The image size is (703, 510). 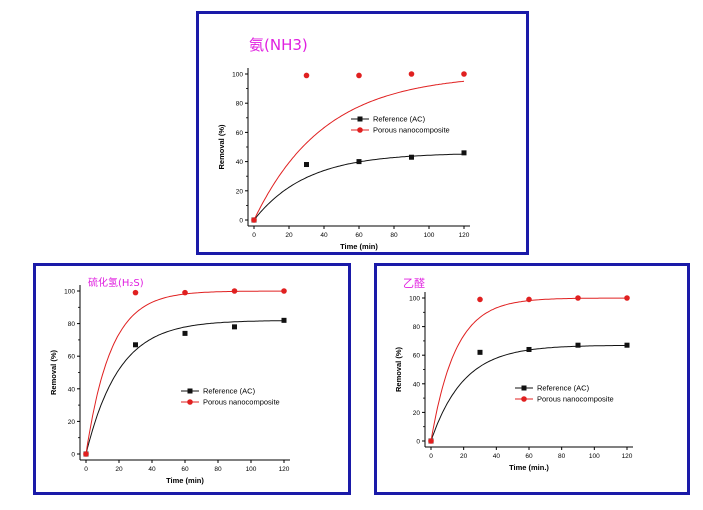 What do you see at coordinates (278, 45) in the screenshot?
I see `chart-title: 氨(NH3)` at bounding box center [278, 45].